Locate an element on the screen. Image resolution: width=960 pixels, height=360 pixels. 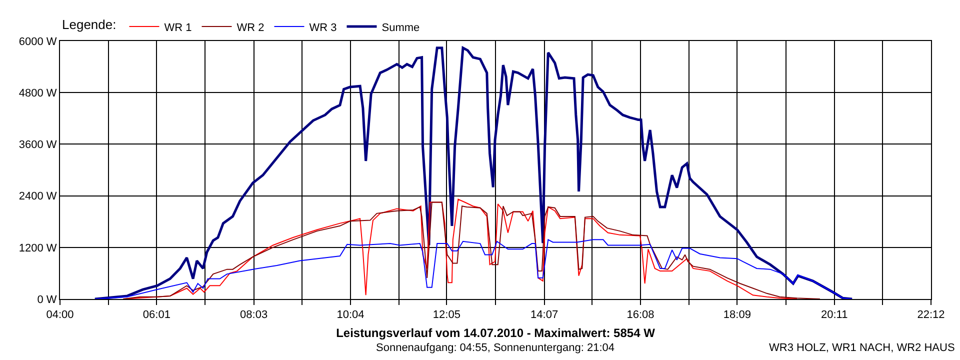
legend-label: WR 1 is located at coordinates (178, 28).